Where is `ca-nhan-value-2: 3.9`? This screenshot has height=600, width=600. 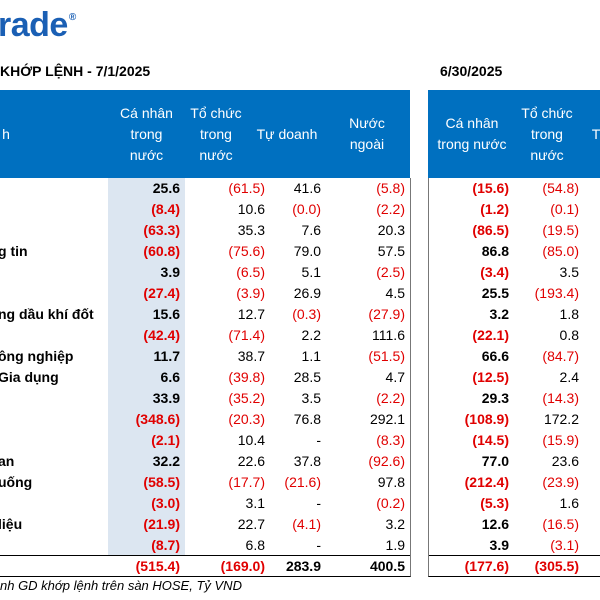 ca-nhan-value-2: 3.9 is located at coordinates (499, 545).